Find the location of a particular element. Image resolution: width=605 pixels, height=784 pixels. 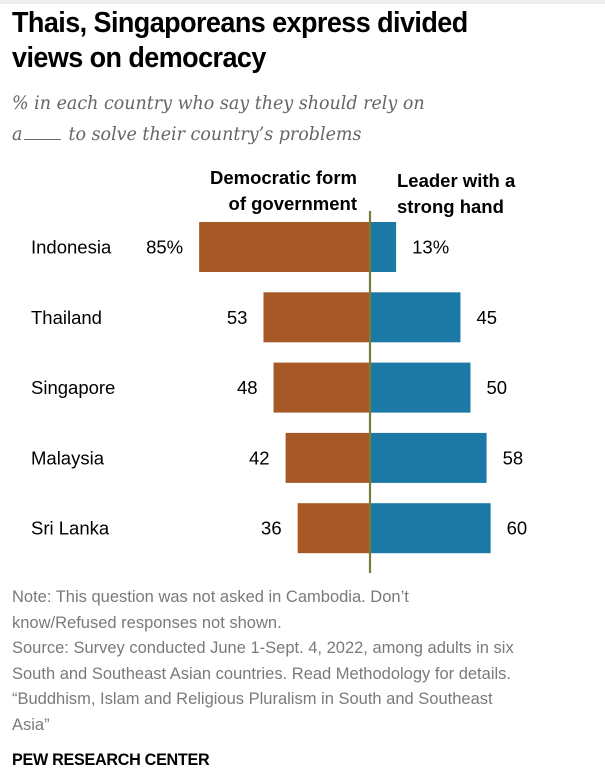

value-label-democratic-sri-lanka: 36 is located at coordinates (271, 528).